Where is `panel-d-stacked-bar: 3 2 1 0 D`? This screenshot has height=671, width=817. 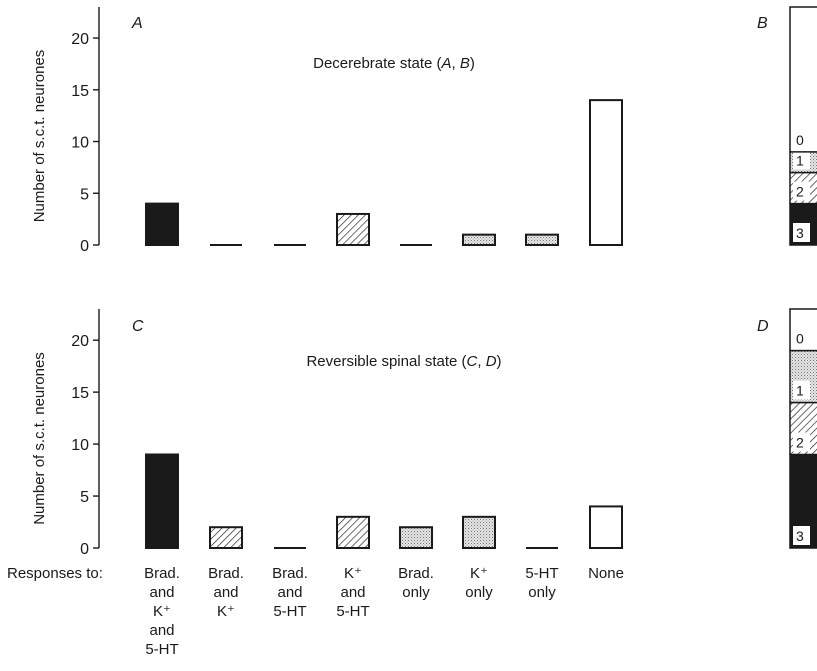
panel-d-stacked-bar: 3 2 1 0 D is located at coordinates (787, 428).